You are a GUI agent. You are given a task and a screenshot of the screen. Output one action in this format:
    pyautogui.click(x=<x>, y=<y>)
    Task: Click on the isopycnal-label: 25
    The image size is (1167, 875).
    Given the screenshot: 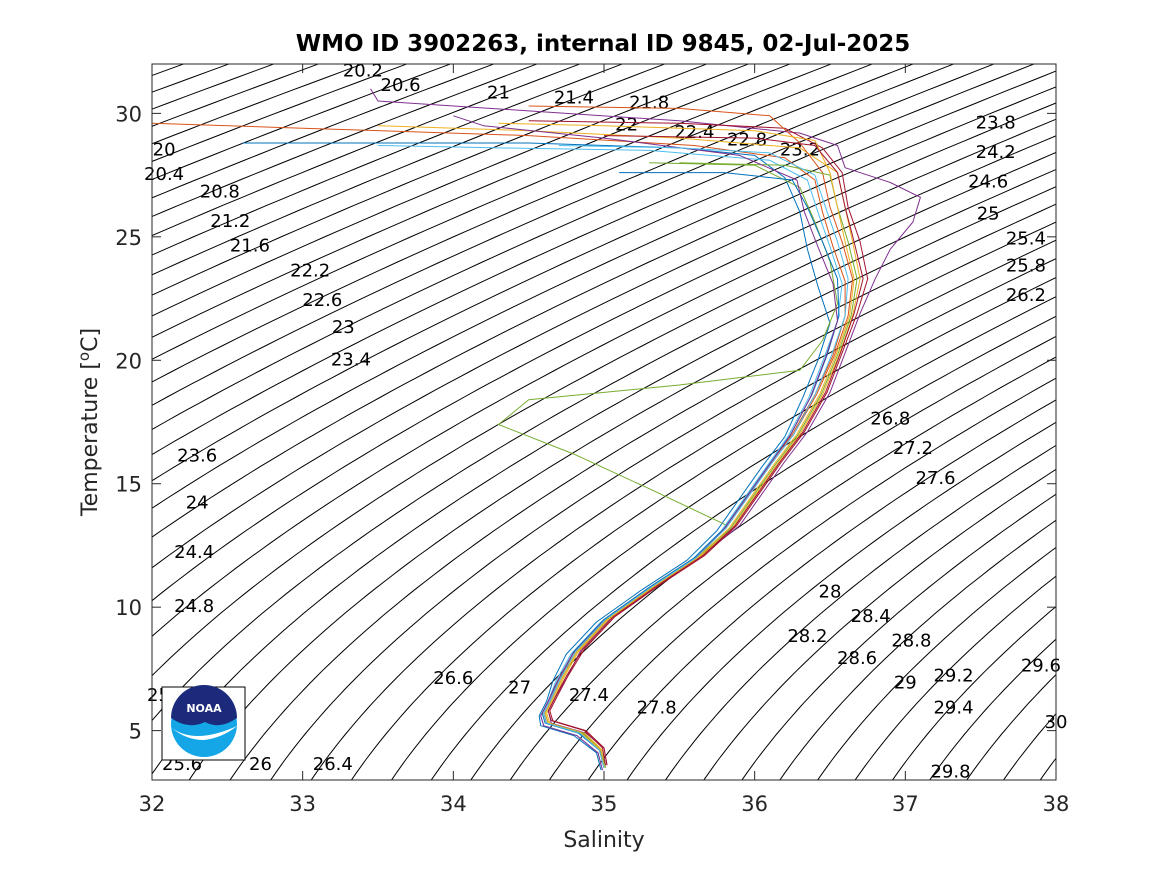 What is the action you would take?
    pyautogui.click(x=988, y=214)
    